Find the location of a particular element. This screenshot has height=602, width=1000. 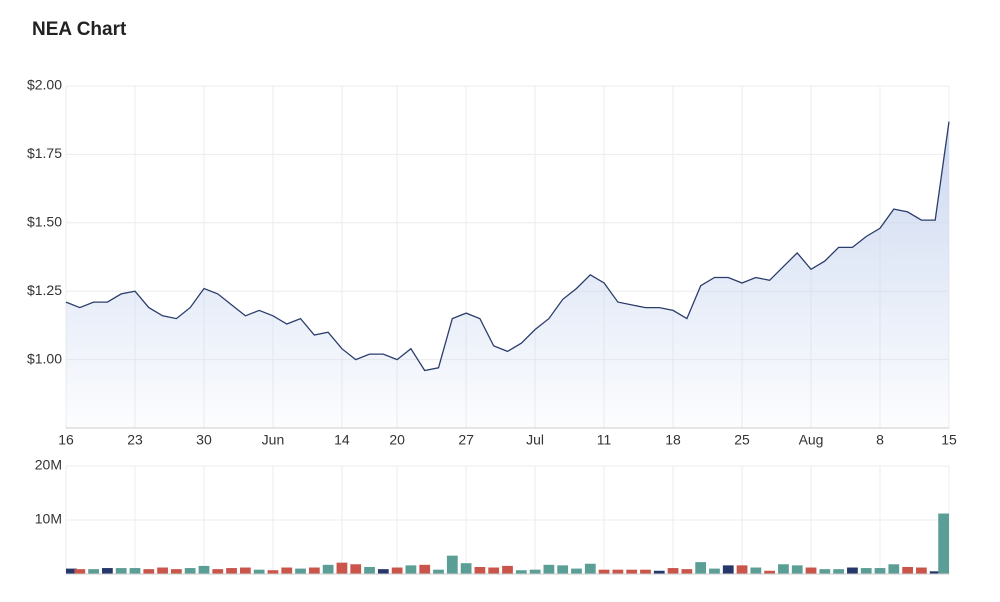

y-tick-label: $1.75 is located at coordinates (44, 153).